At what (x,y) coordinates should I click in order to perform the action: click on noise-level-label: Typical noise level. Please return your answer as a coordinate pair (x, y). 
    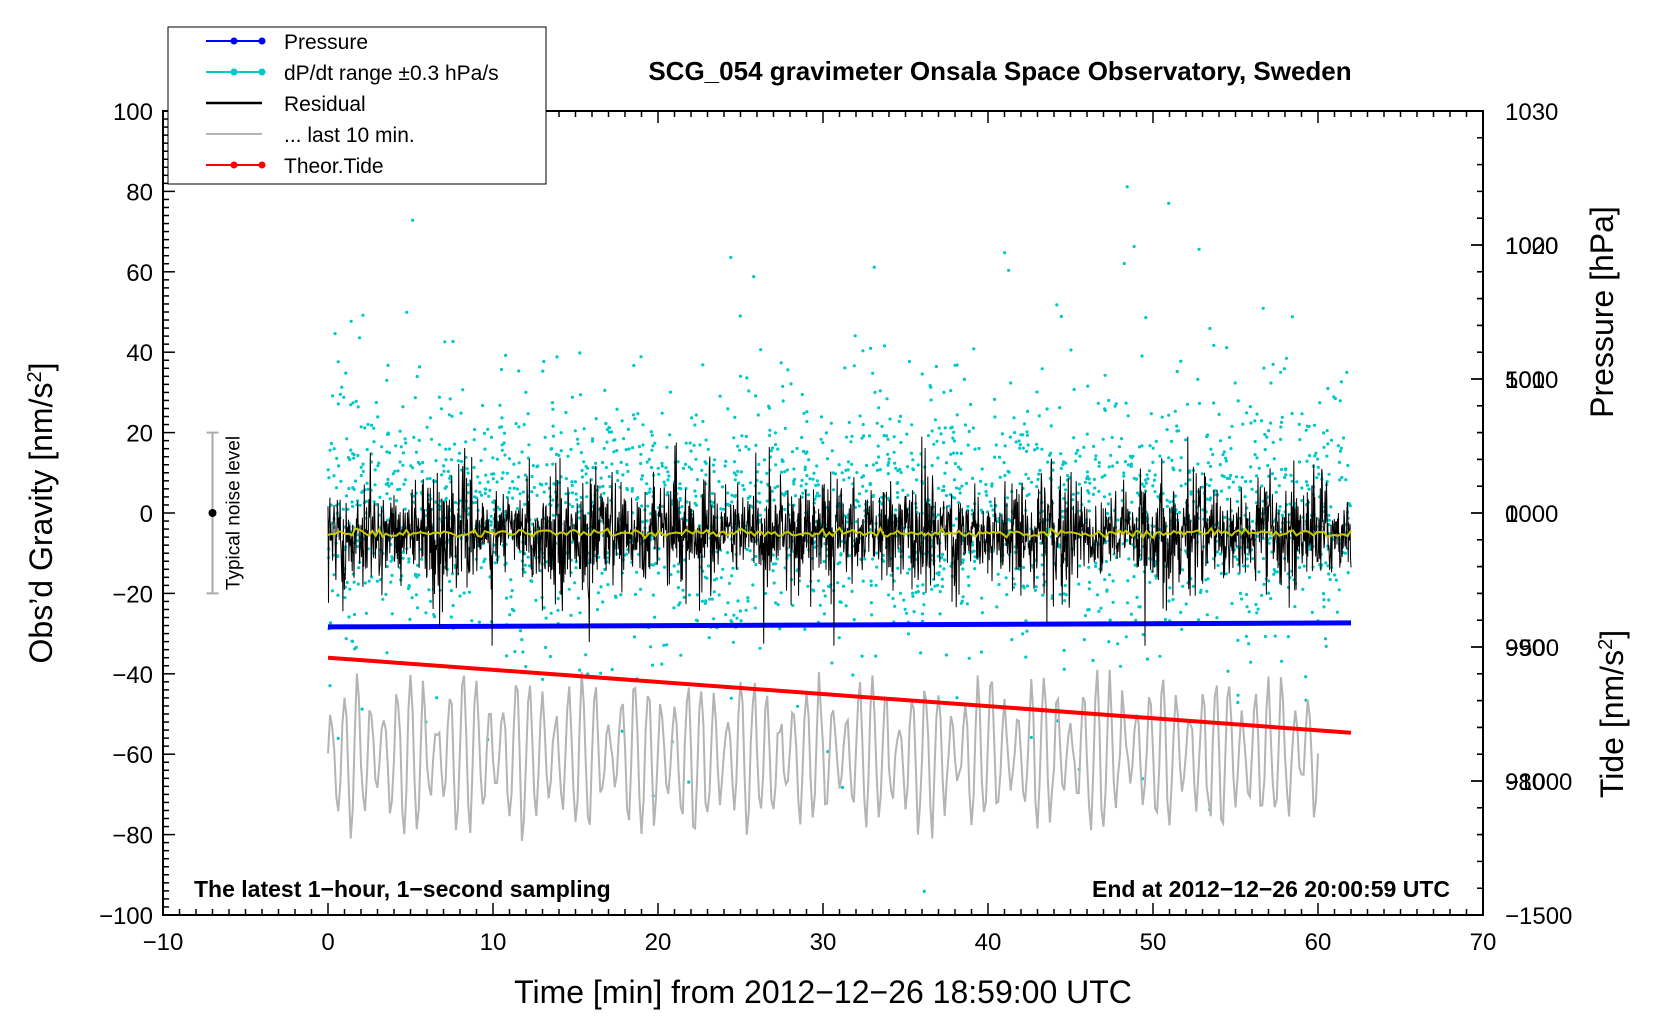
    Looking at the image, I should click on (234, 513).